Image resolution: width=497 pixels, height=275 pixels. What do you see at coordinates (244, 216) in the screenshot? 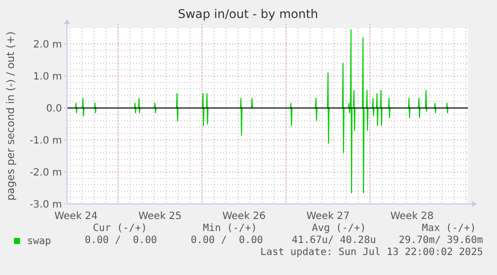
I see `x-tick-label: Week 26` at bounding box center [244, 216].